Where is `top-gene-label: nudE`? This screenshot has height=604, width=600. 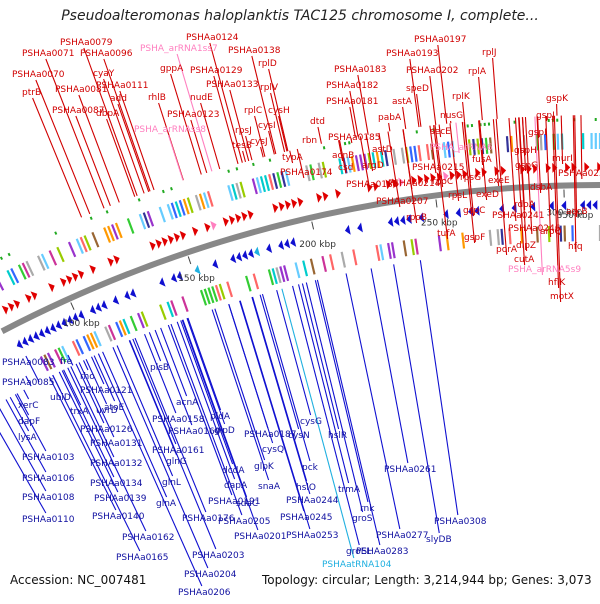
top-gene-label: nudE is located at coordinates (201, 98).